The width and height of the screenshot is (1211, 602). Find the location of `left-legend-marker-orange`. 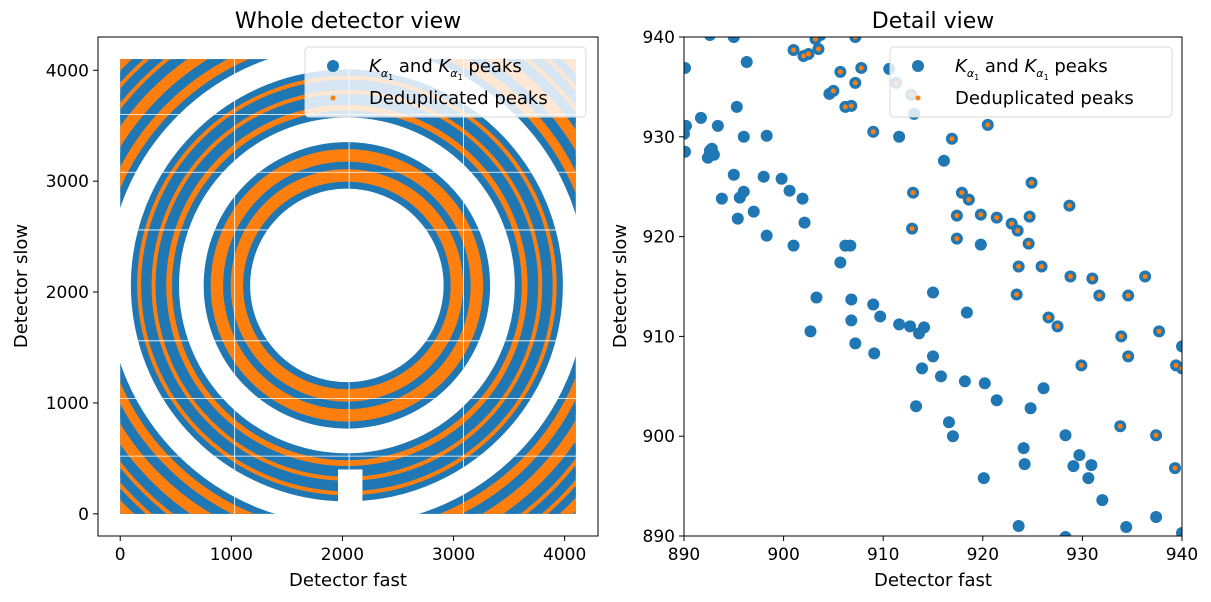

left-legend-marker-orange is located at coordinates (333, 98).